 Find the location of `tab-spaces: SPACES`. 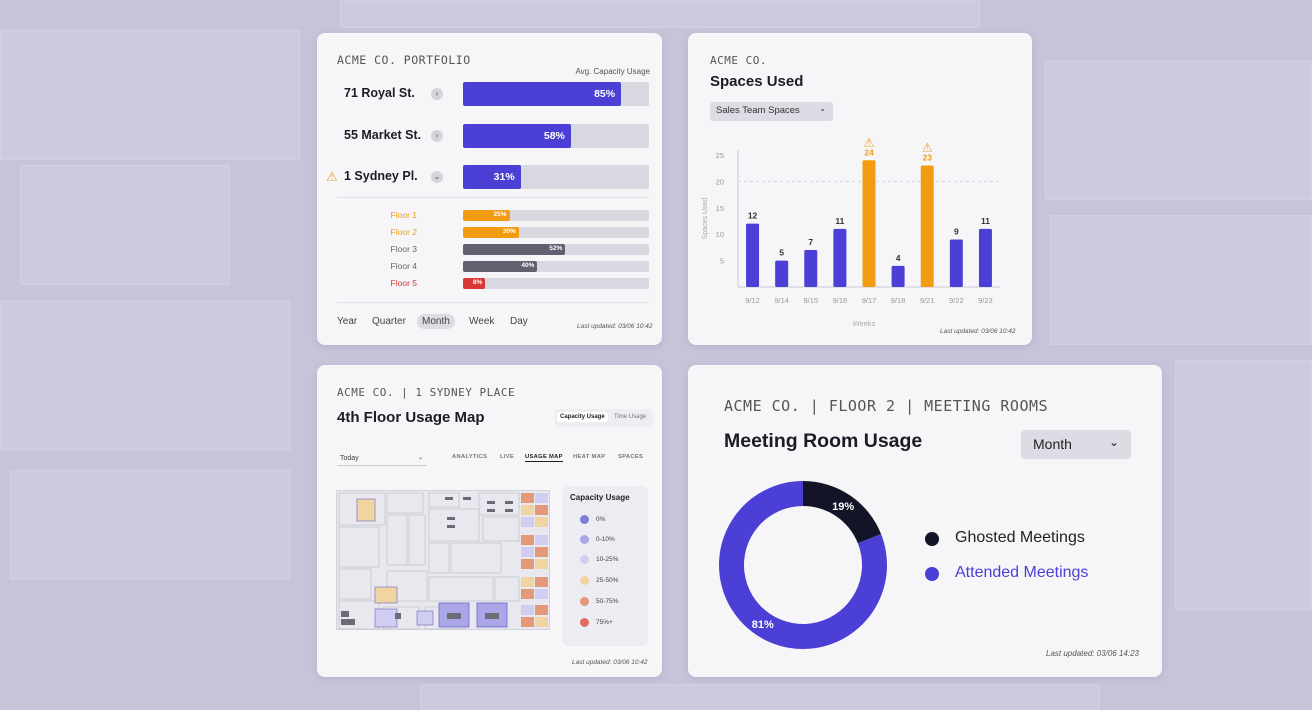

tab-spaces: SPACES is located at coordinates (631, 457).